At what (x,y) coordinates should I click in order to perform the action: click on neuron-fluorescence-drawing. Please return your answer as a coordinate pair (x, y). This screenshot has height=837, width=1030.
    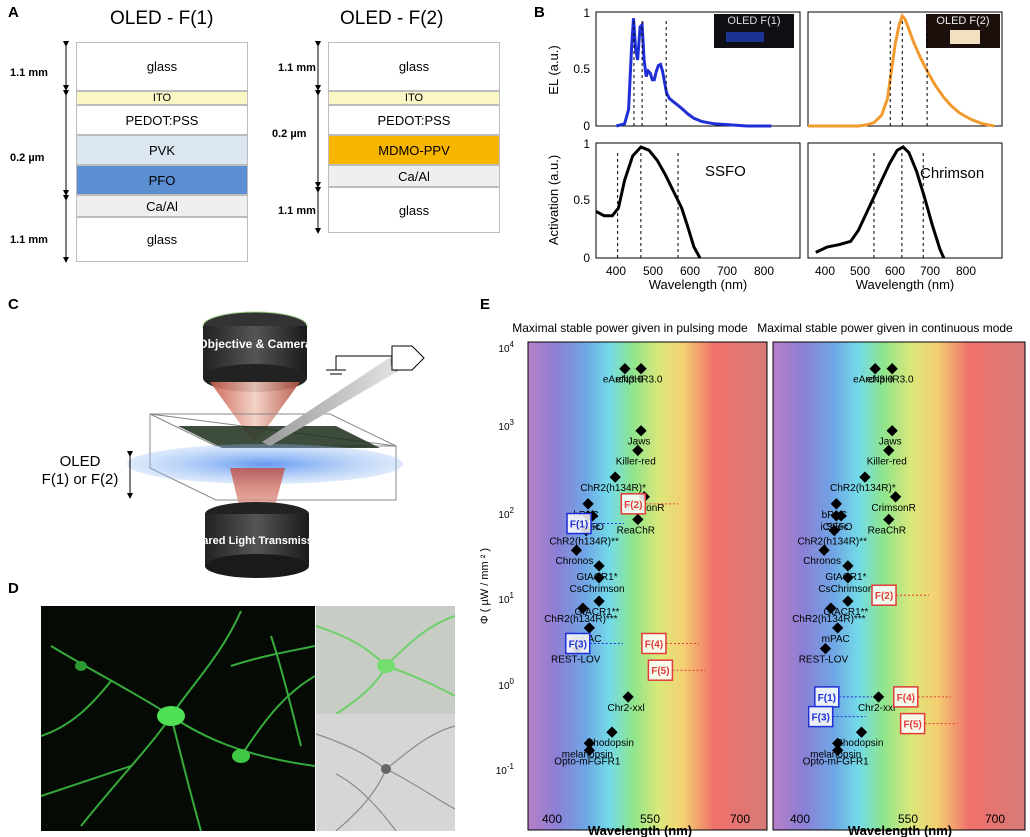
    Looking at the image, I should click on (178, 720).